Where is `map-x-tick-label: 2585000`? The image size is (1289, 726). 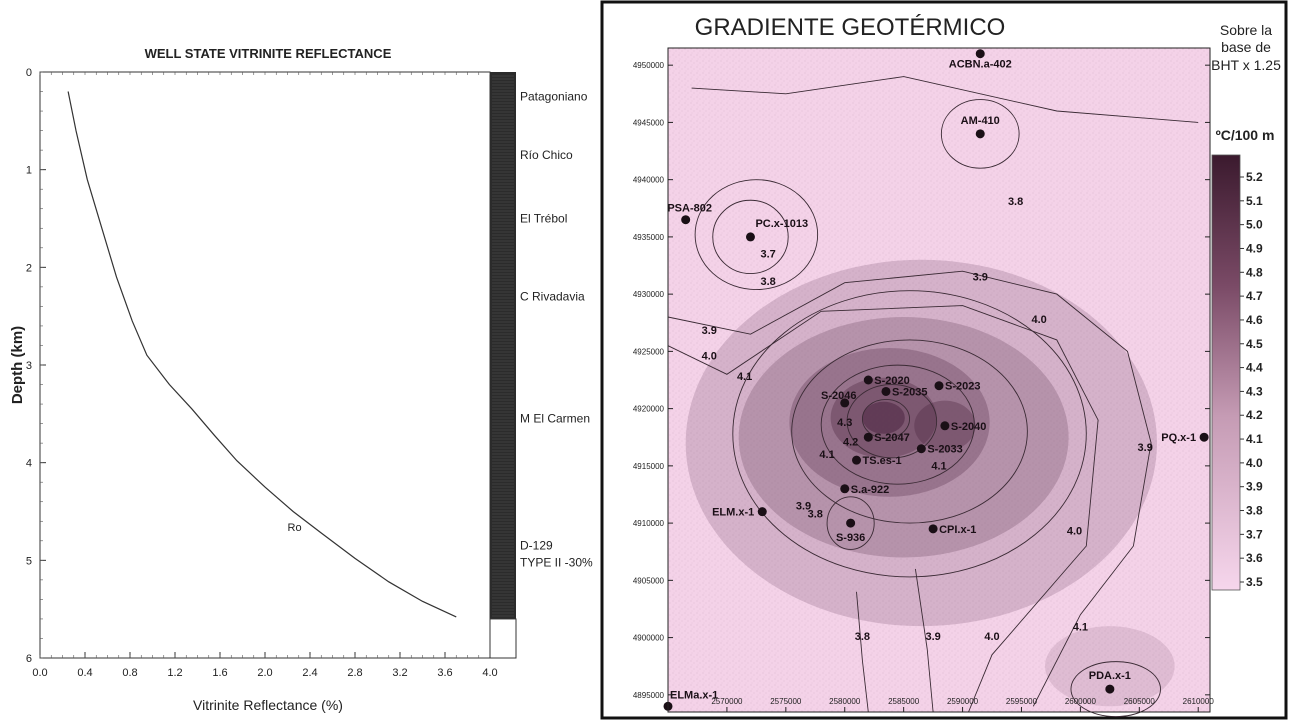 map-x-tick-label: 2585000 is located at coordinates (904, 701).